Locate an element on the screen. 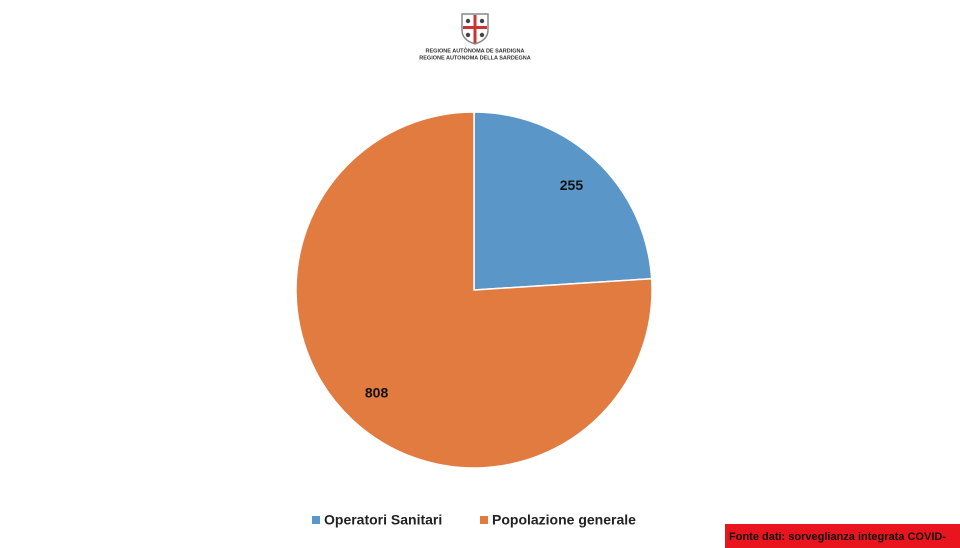 The width and height of the screenshot is (960, 548). pie-slice is located at coordinates (563, 201).